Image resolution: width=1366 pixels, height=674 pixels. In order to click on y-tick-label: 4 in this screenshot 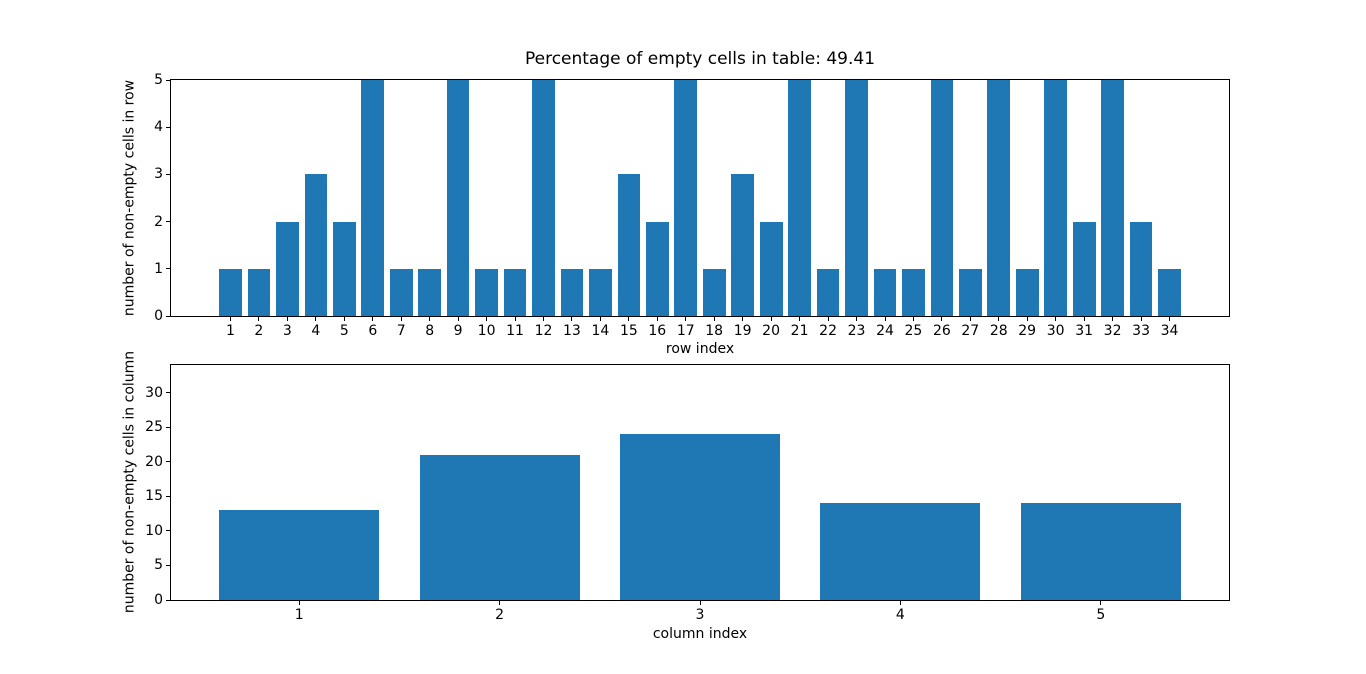, I will do `click(158, 127)`.